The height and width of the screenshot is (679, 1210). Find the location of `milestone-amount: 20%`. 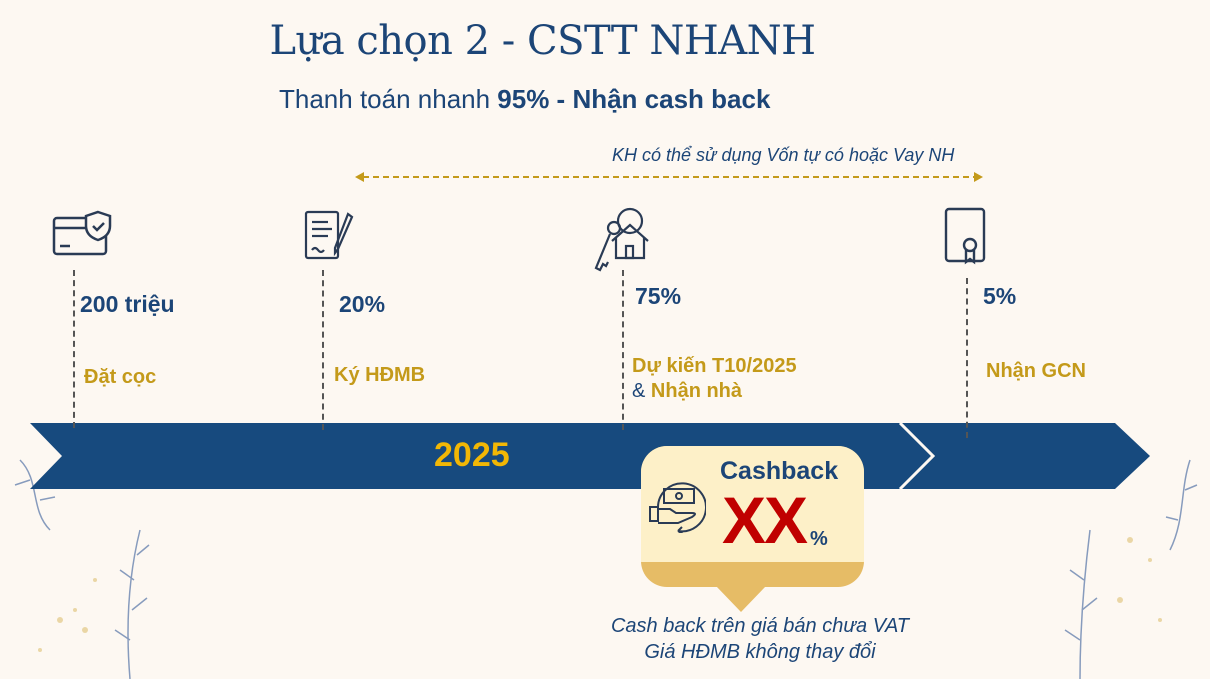

milestone-amount: 20% is located at coordinates (362, 304).